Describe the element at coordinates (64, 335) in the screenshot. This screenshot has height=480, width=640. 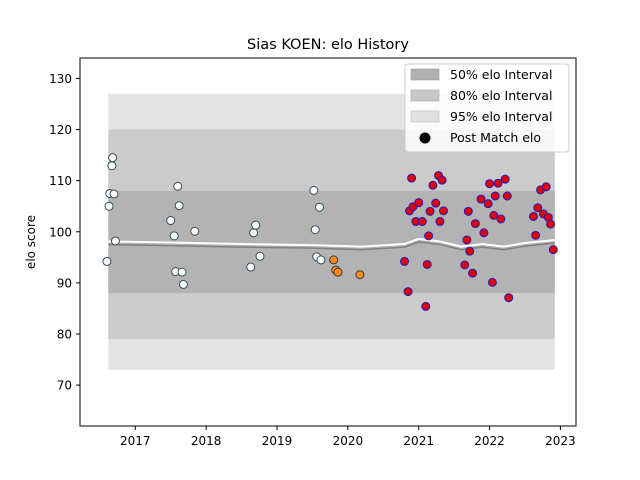
I see `y-tick-label: 80` at that location.